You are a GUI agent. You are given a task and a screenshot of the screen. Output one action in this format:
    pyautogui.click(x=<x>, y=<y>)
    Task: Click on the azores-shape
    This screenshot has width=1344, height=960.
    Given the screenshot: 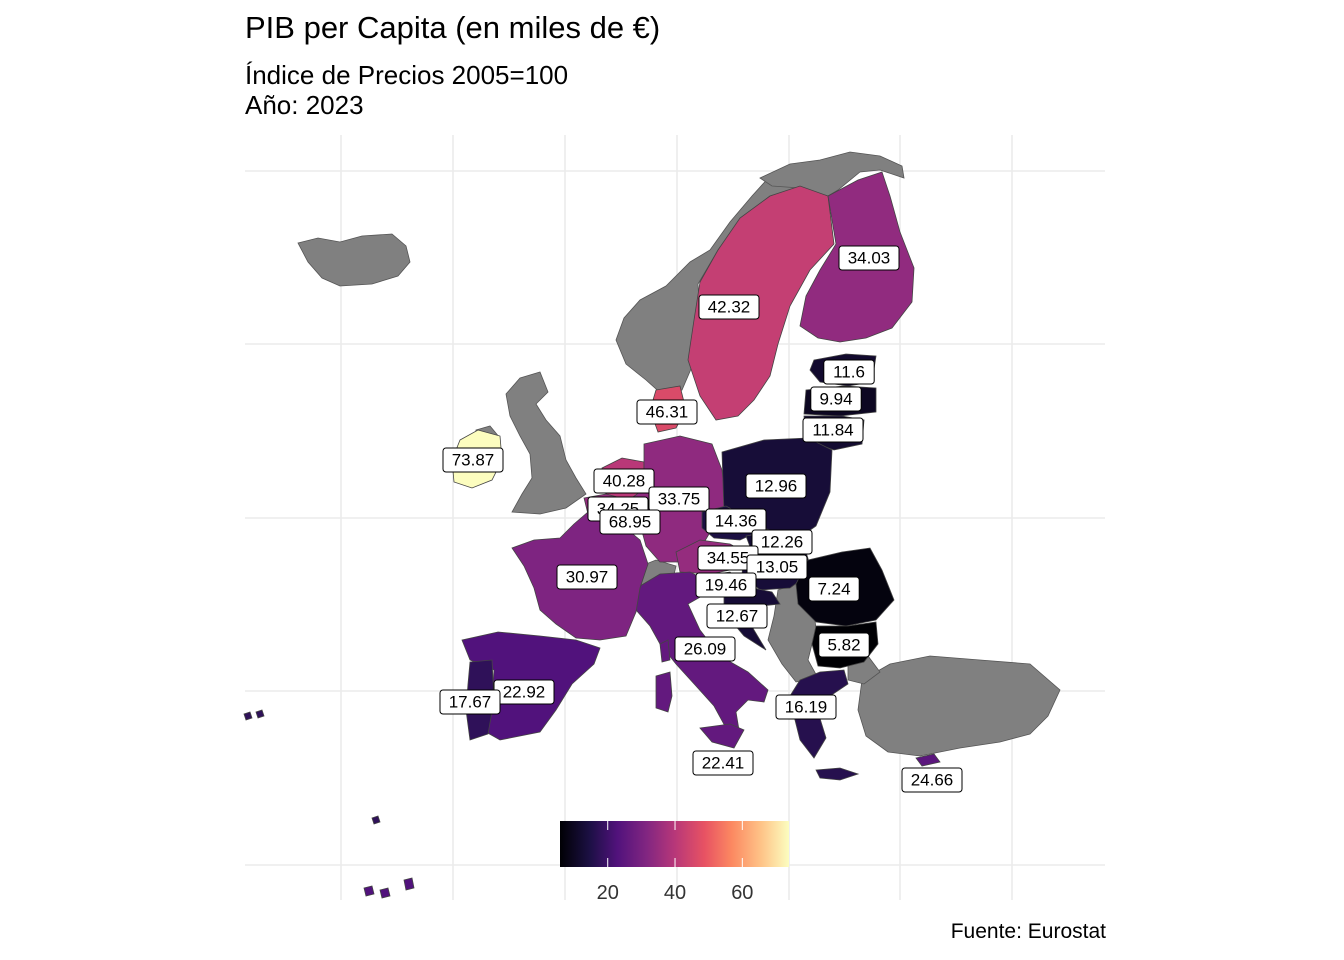 What is the action you would take?
    pyautogui.click(x=254, y=715)
    